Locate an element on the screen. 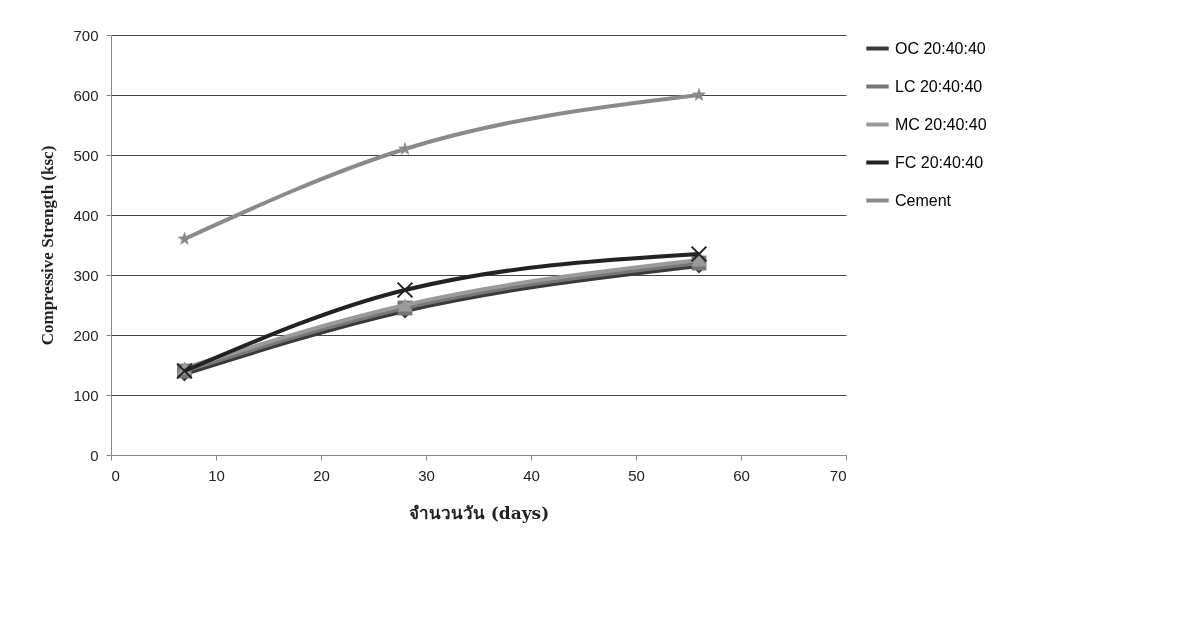 The width and height of the screenshot is (1203, 637). legend-label: Cement is located at coordinates (923, 200).